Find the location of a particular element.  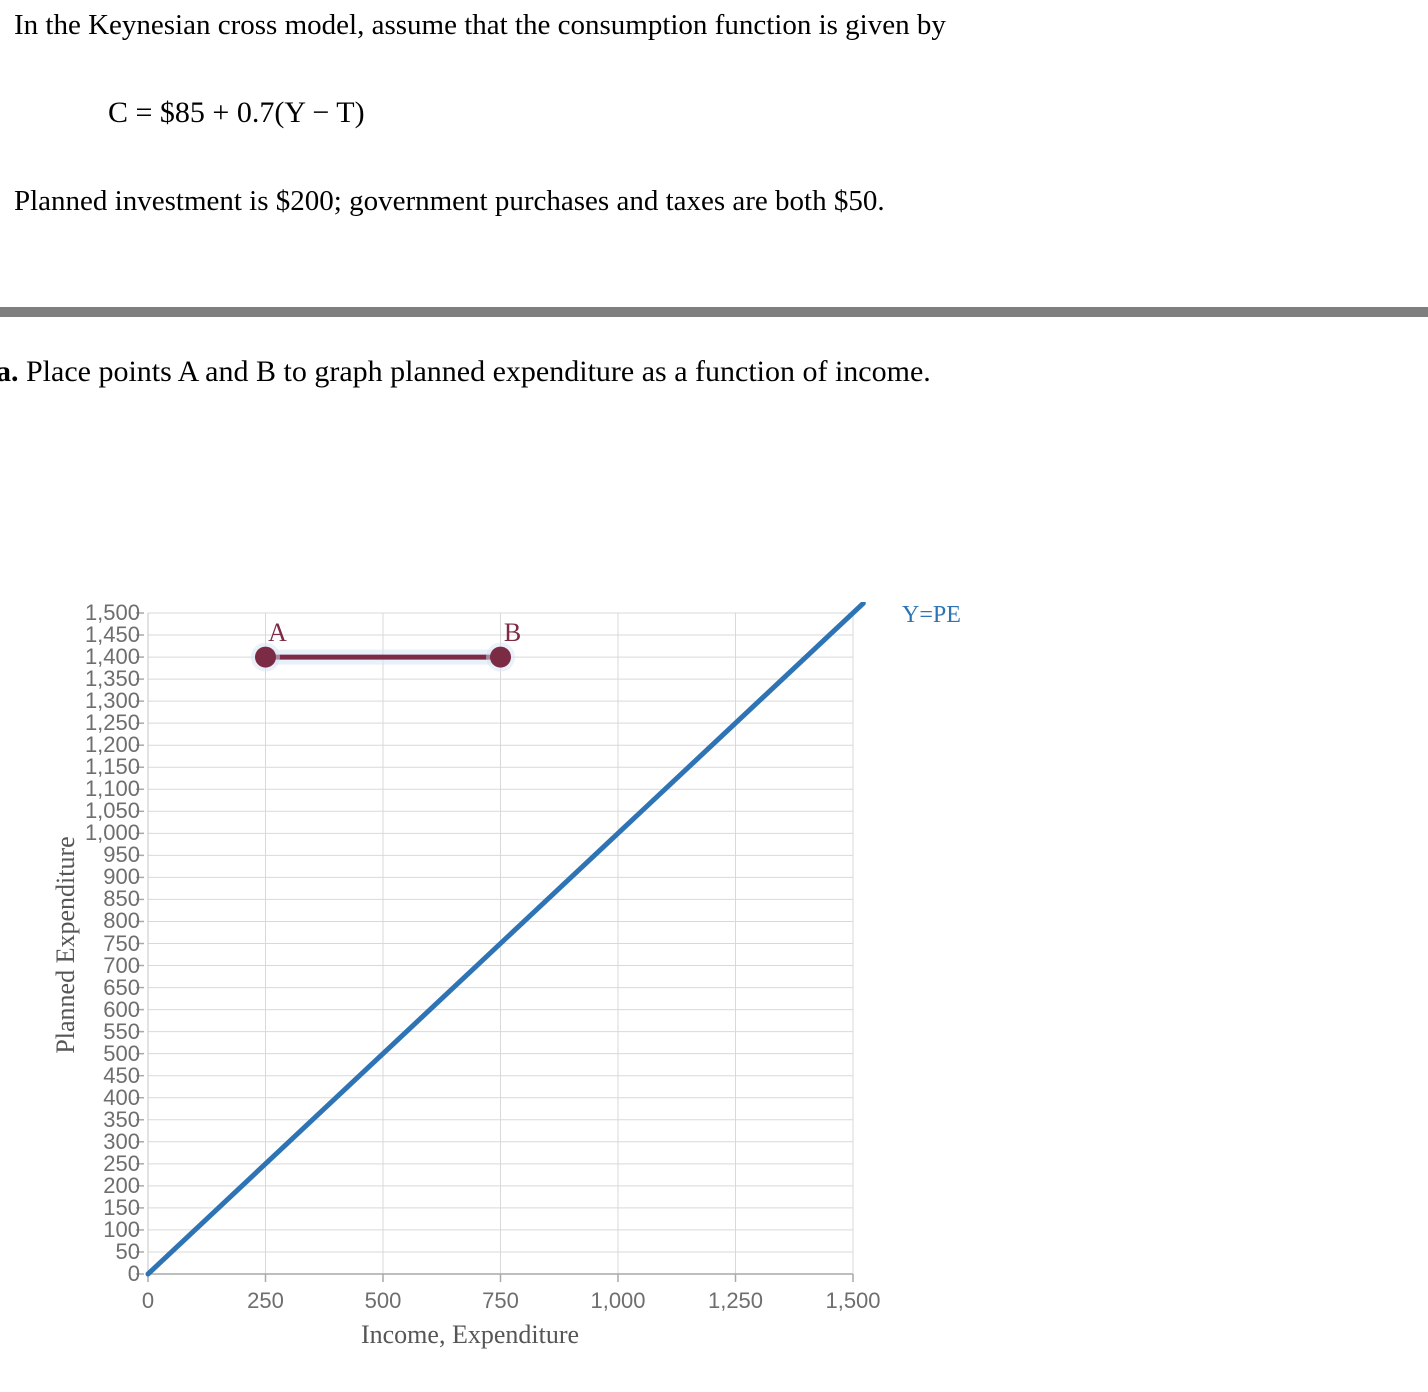

y-tick-label-950: 950 is located at coordinates (121, 855).